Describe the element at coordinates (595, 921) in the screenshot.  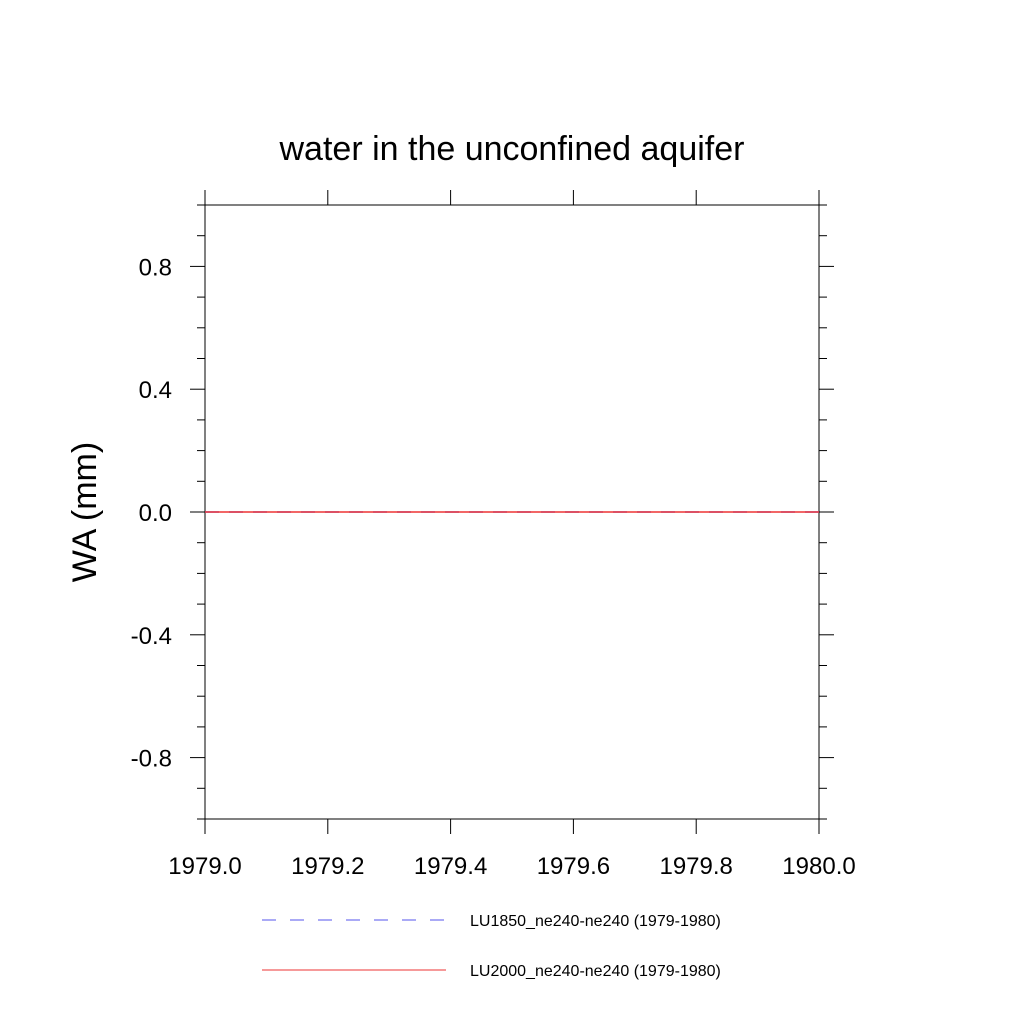
I see `legend-label-1: LU1850_ne240-ne240 (1979-1980)` at that location.